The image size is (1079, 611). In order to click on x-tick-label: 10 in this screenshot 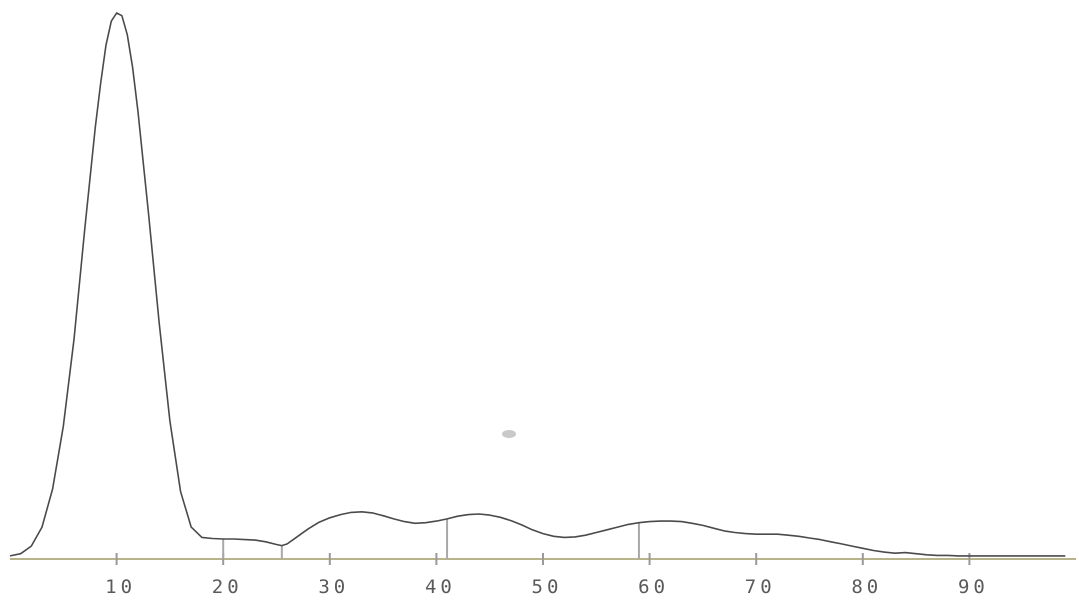, I will do `click(120, 587)`.